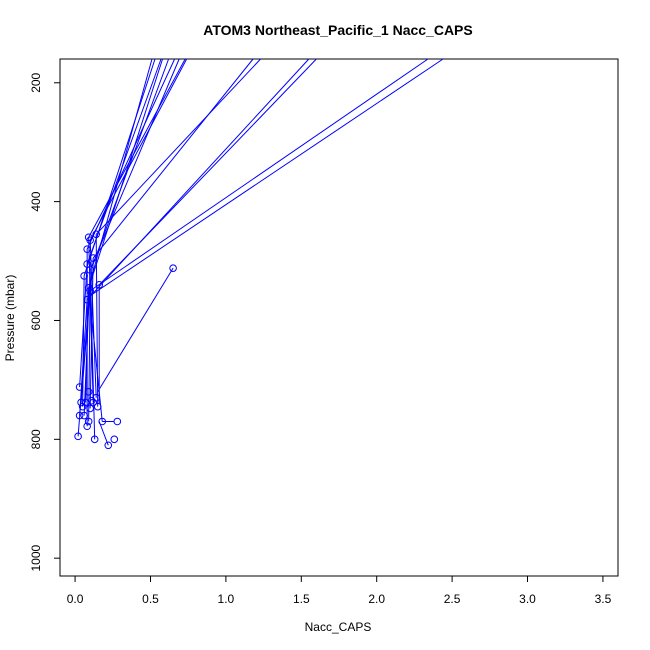 Image resolution: width=650 pixels, height=650 pixels. Describe the element at coordinates (337, 30) in the screenshot. I see `chart-title: ATOM3 Northeast_Pacific_1 Nacc_CAPS` at that location.